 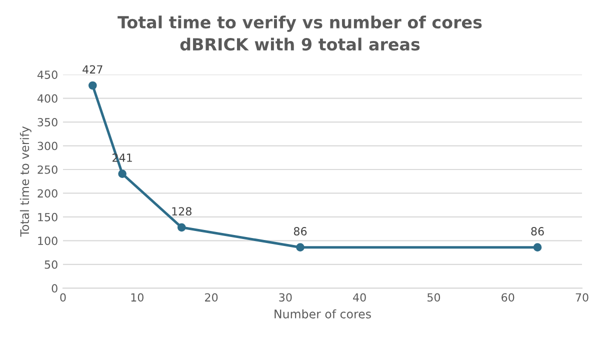 I want to click on x-tick-label: 50, so click(x=434, y=297).